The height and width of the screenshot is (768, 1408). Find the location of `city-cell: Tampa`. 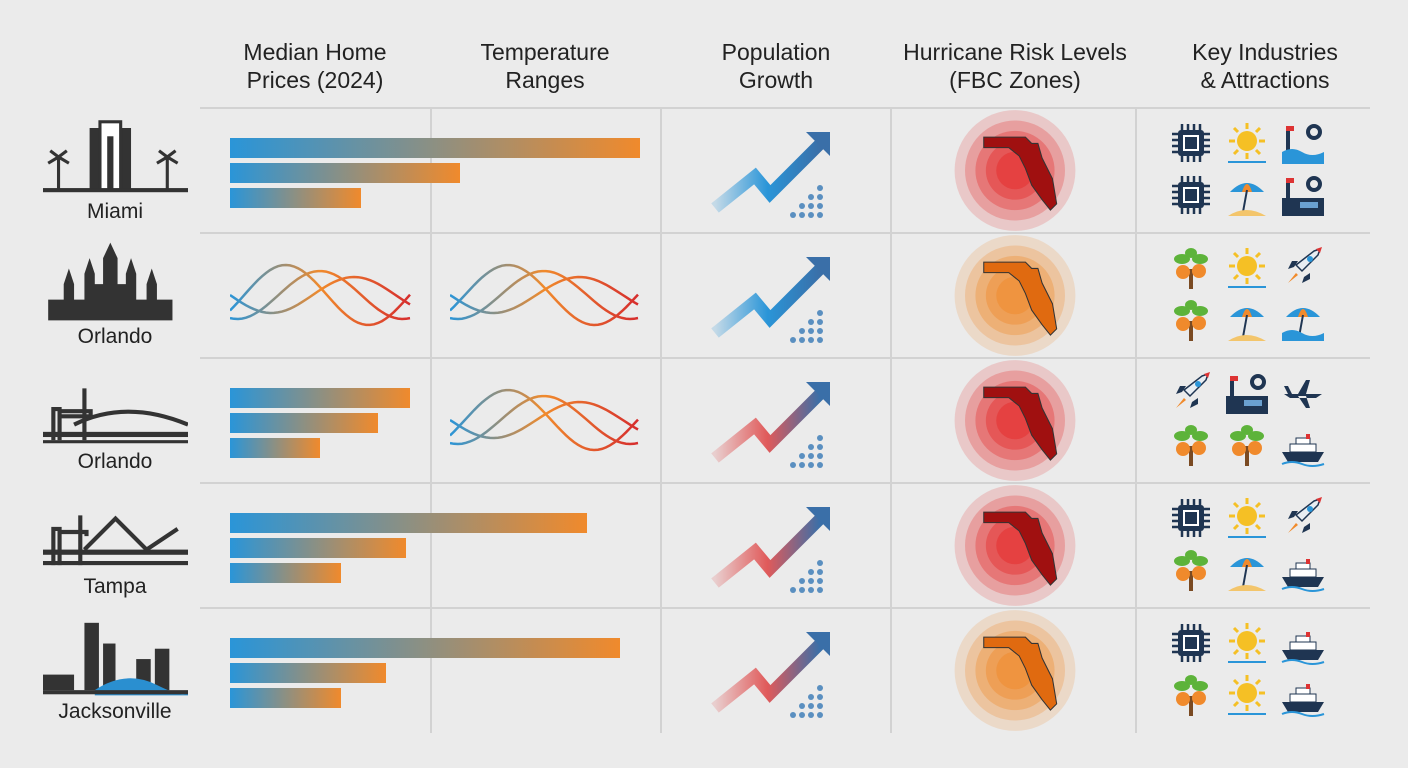

city-cell: Tampa is located at coordinates (115, 545).